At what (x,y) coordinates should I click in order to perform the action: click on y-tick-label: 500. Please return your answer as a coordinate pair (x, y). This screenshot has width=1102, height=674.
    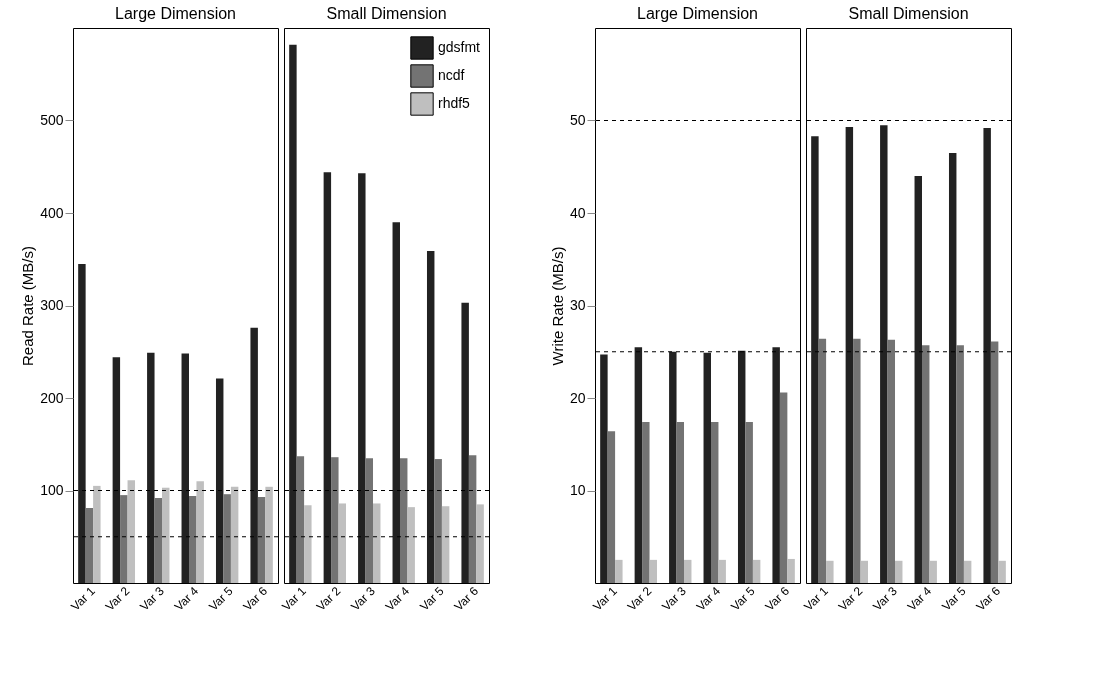
    Looking at the image, I should click on (52, 120).